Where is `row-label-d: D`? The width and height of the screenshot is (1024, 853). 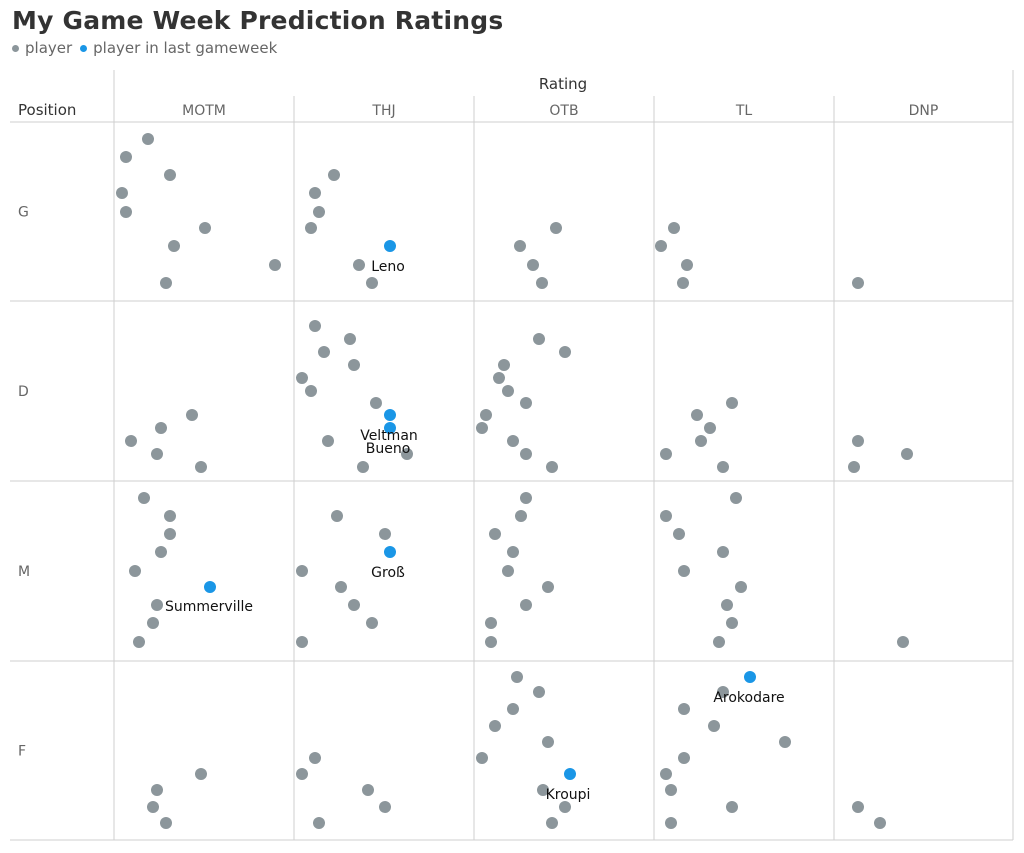
row-label-d: D is located at coordinates (23, 392).